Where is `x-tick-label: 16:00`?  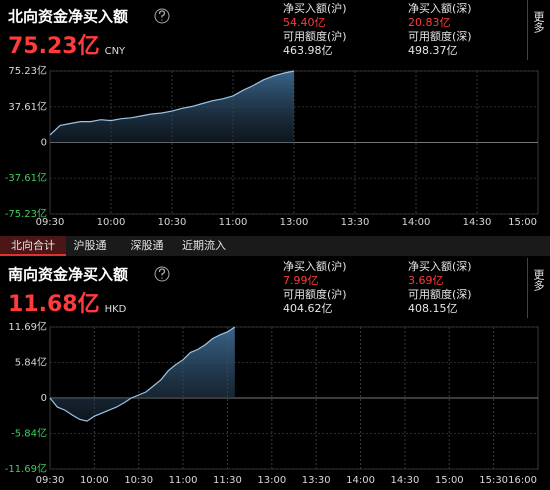 x-tick-label: 16:00 is located at coordinates (522, 480).